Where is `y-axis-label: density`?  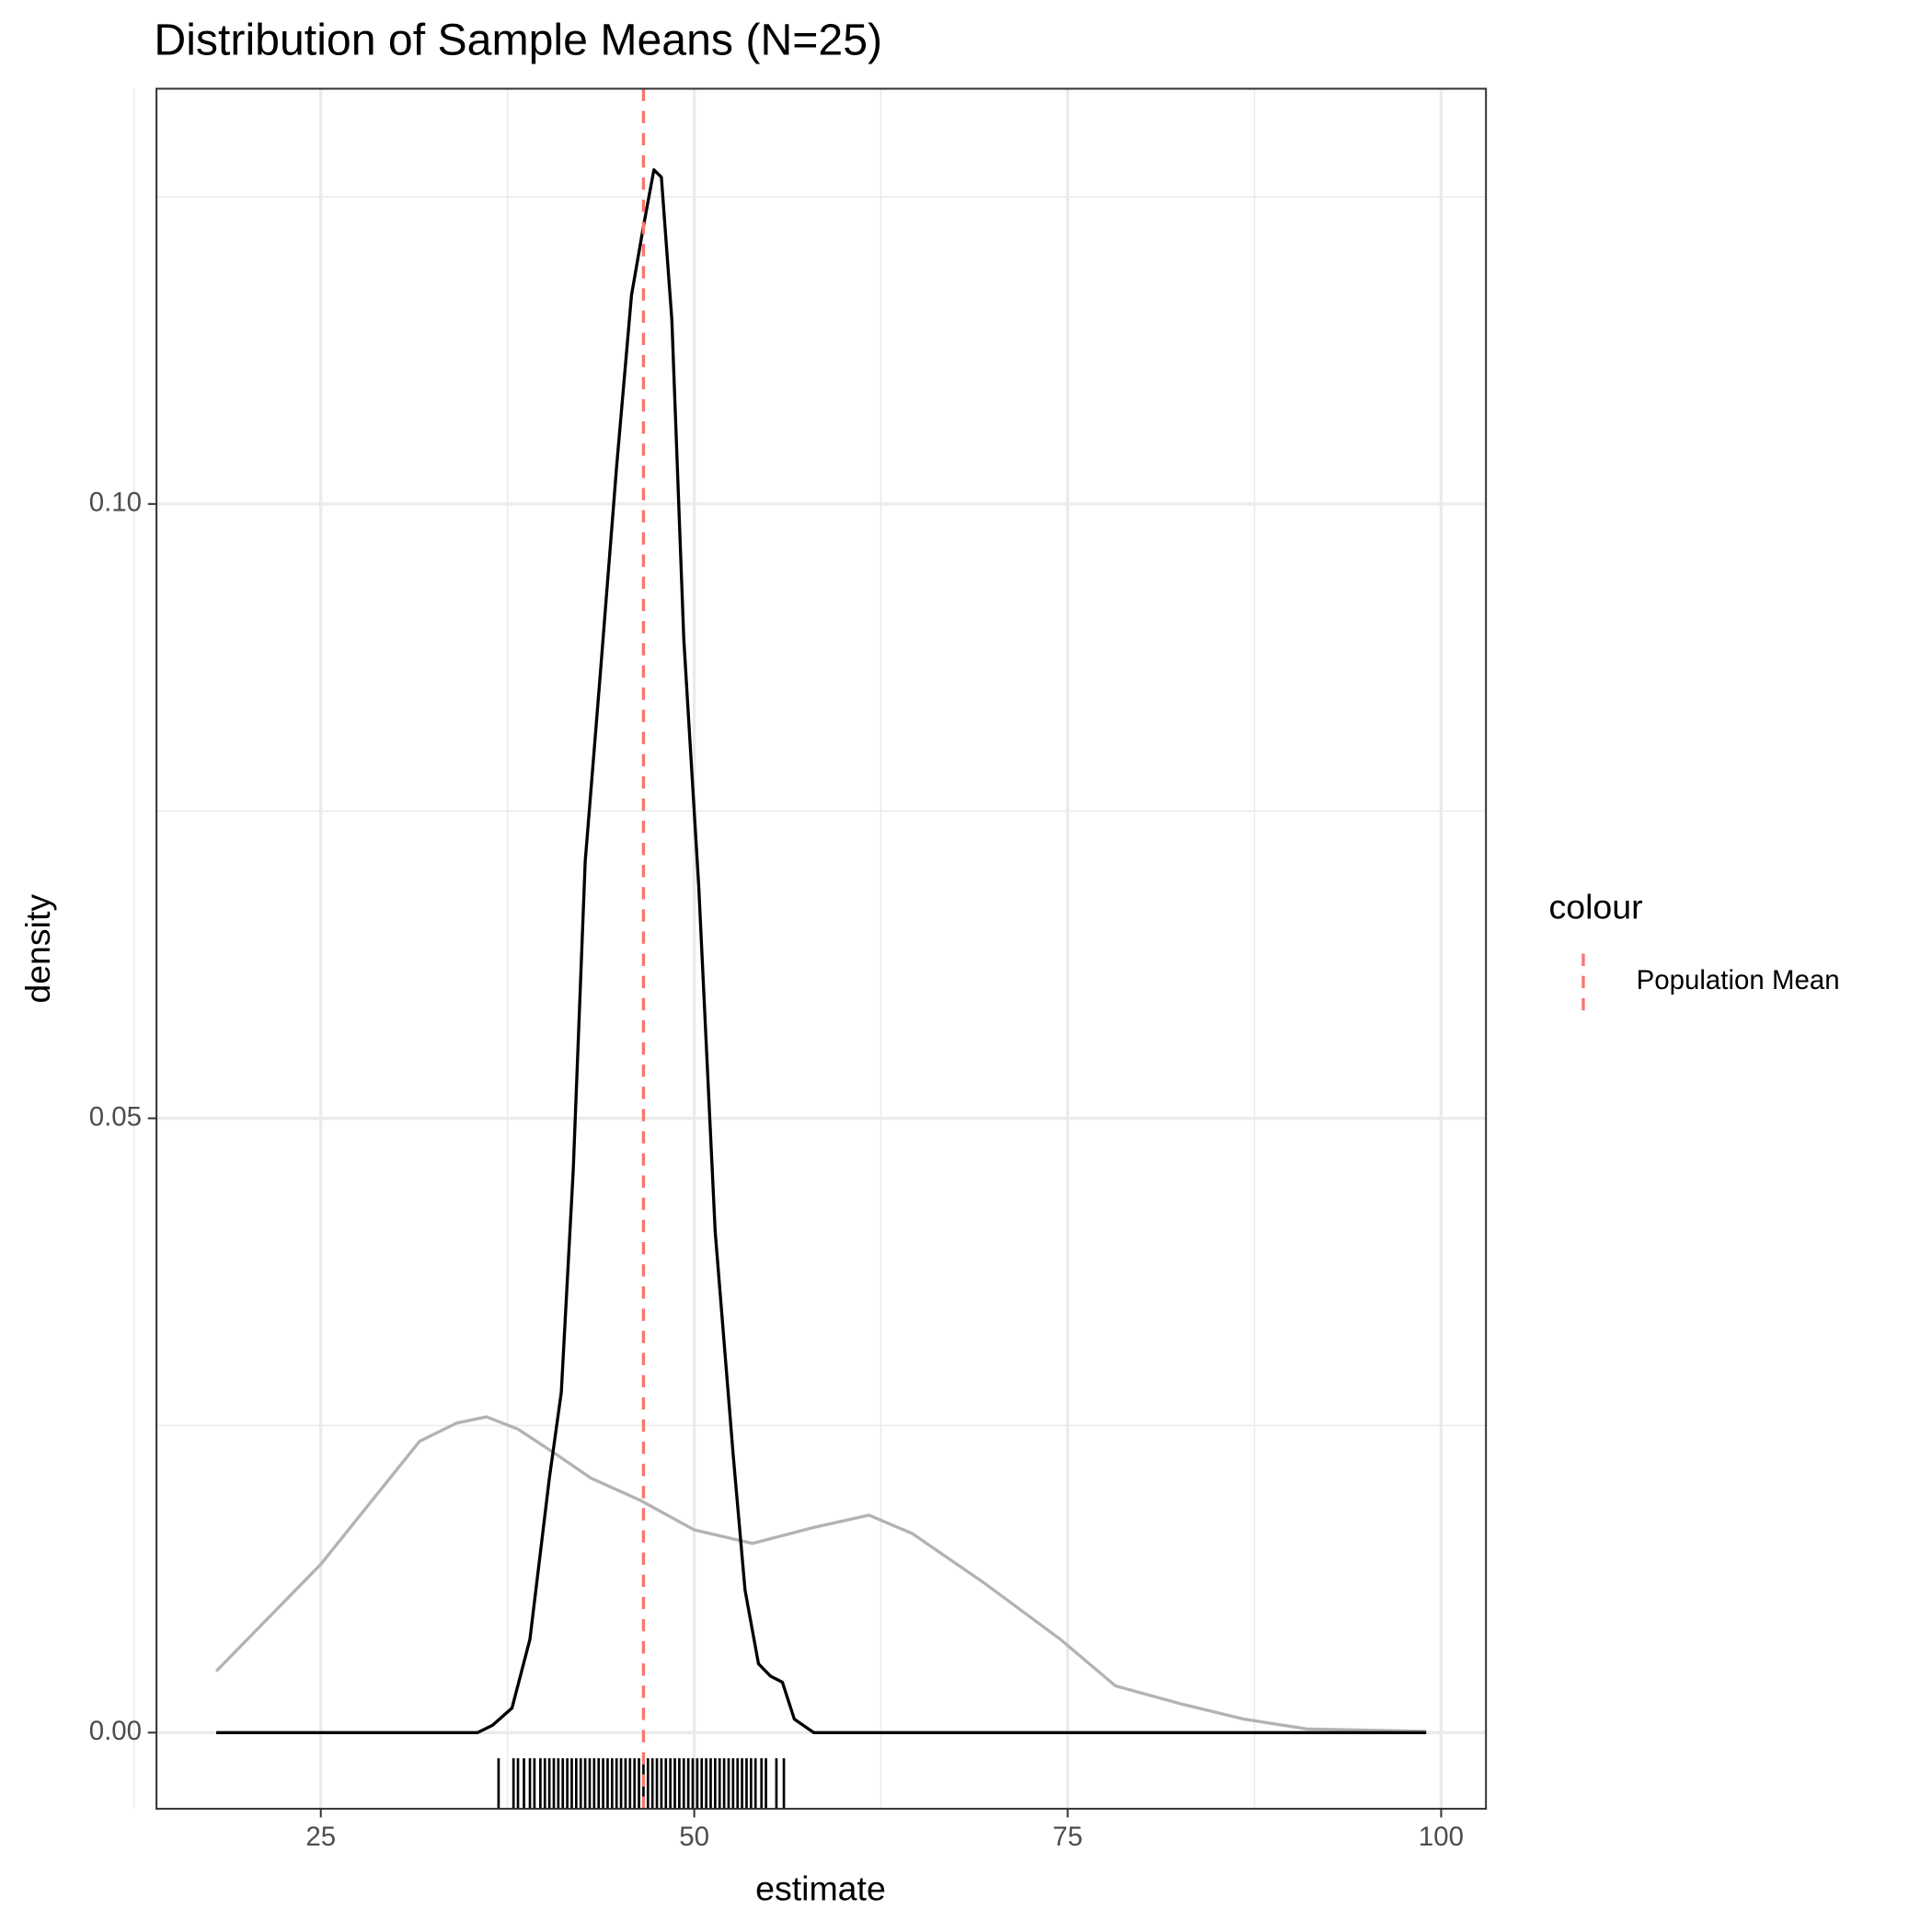
y-axis-label: density is located at coordinates (37, 949).